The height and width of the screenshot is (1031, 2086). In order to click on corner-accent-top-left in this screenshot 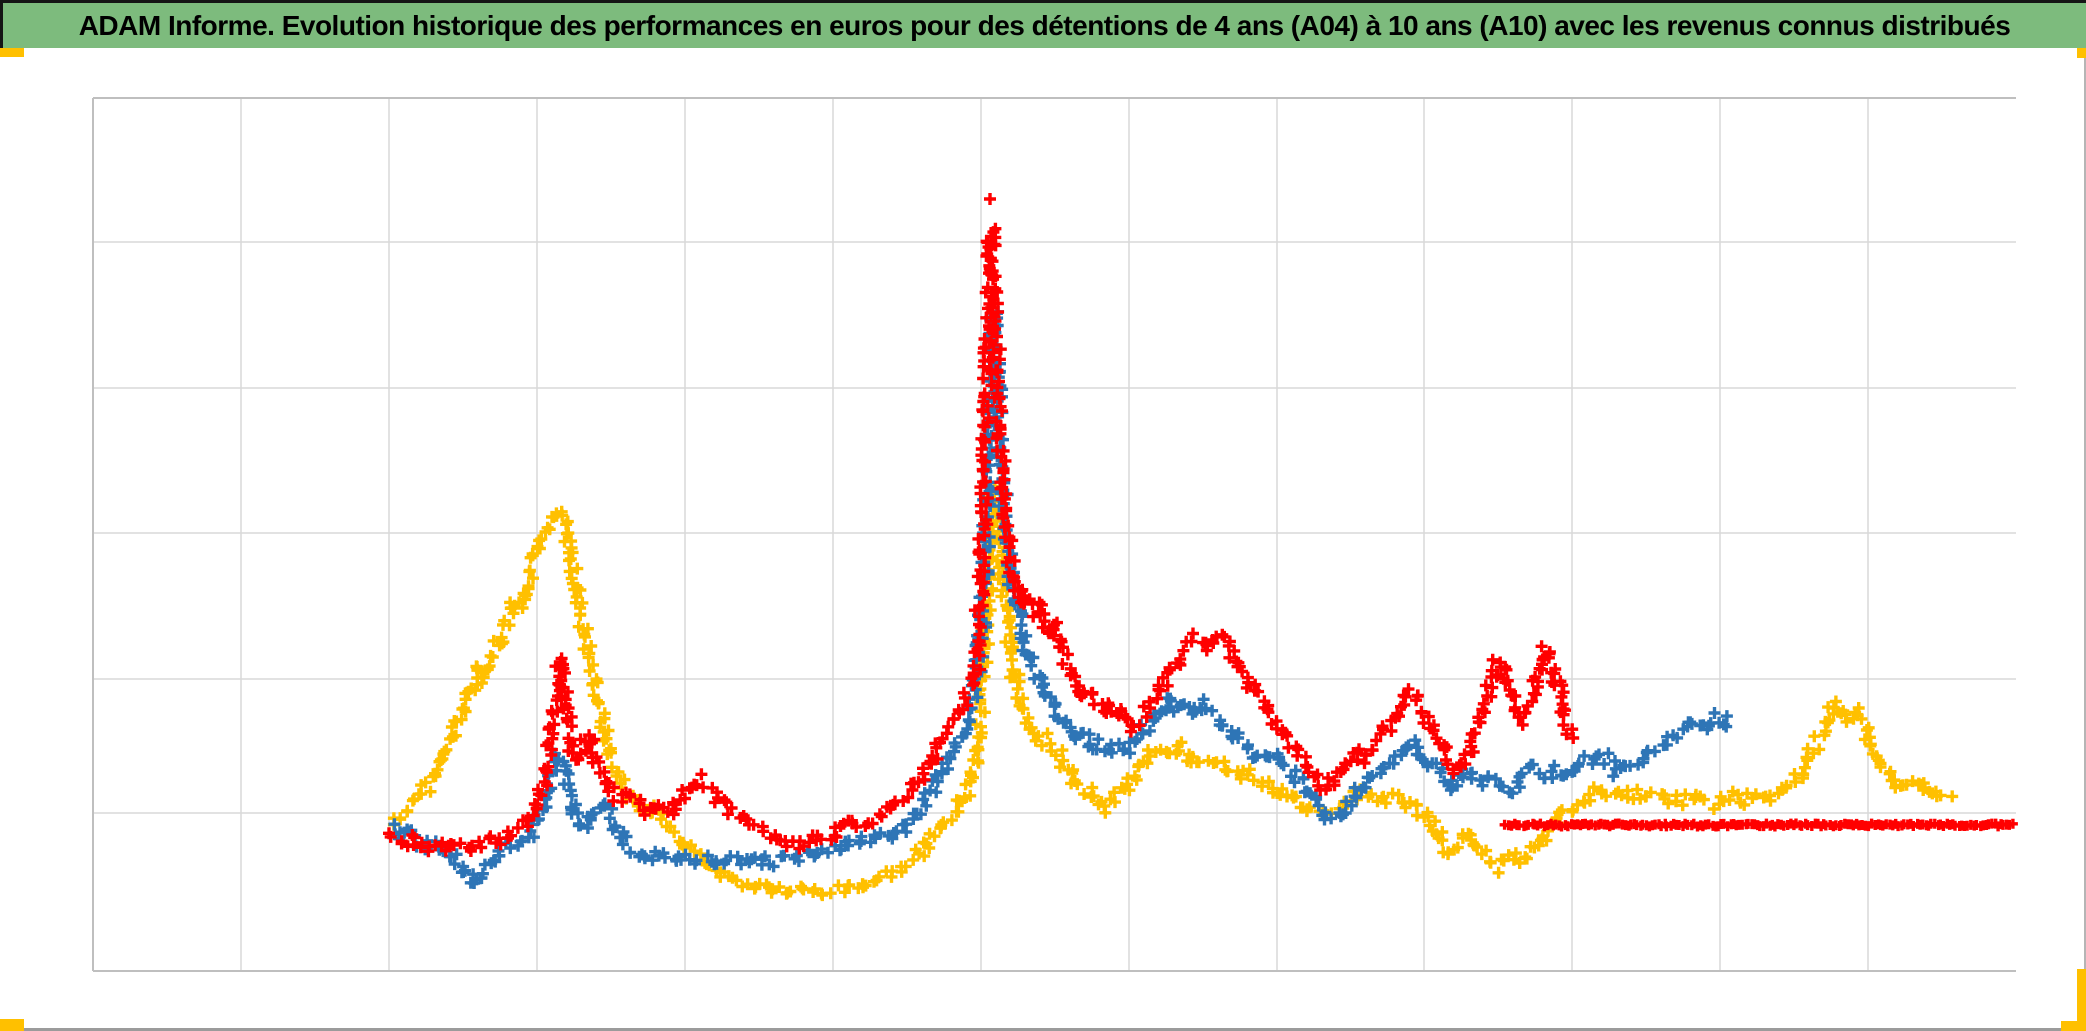, I will do `click(12, 52)`.